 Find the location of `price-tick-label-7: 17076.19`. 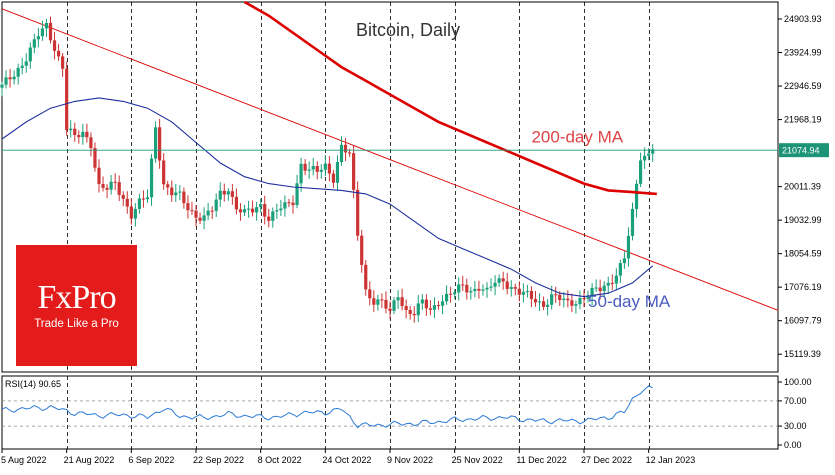

price-tick-label-7: 17076.19 is located at coordinates (803, 287).